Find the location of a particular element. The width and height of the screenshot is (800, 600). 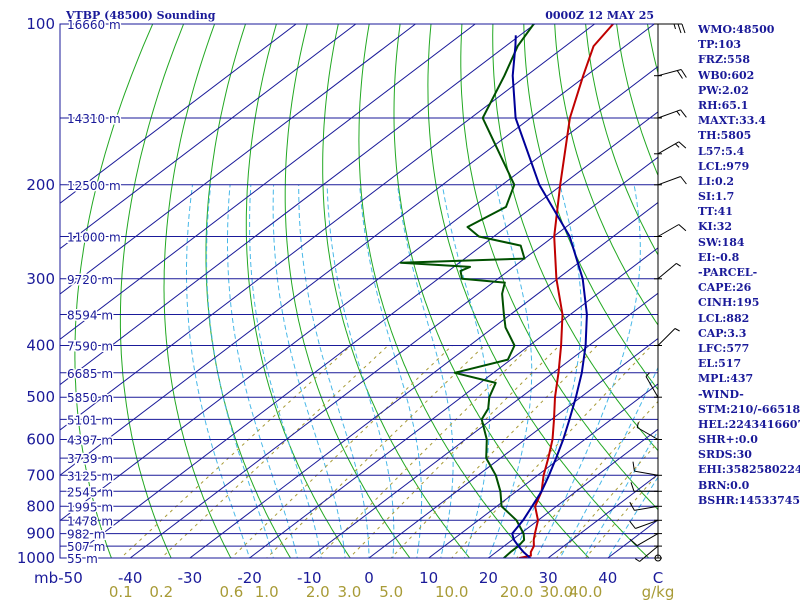

height-label: 982 m is located at coordinates (86, 535).